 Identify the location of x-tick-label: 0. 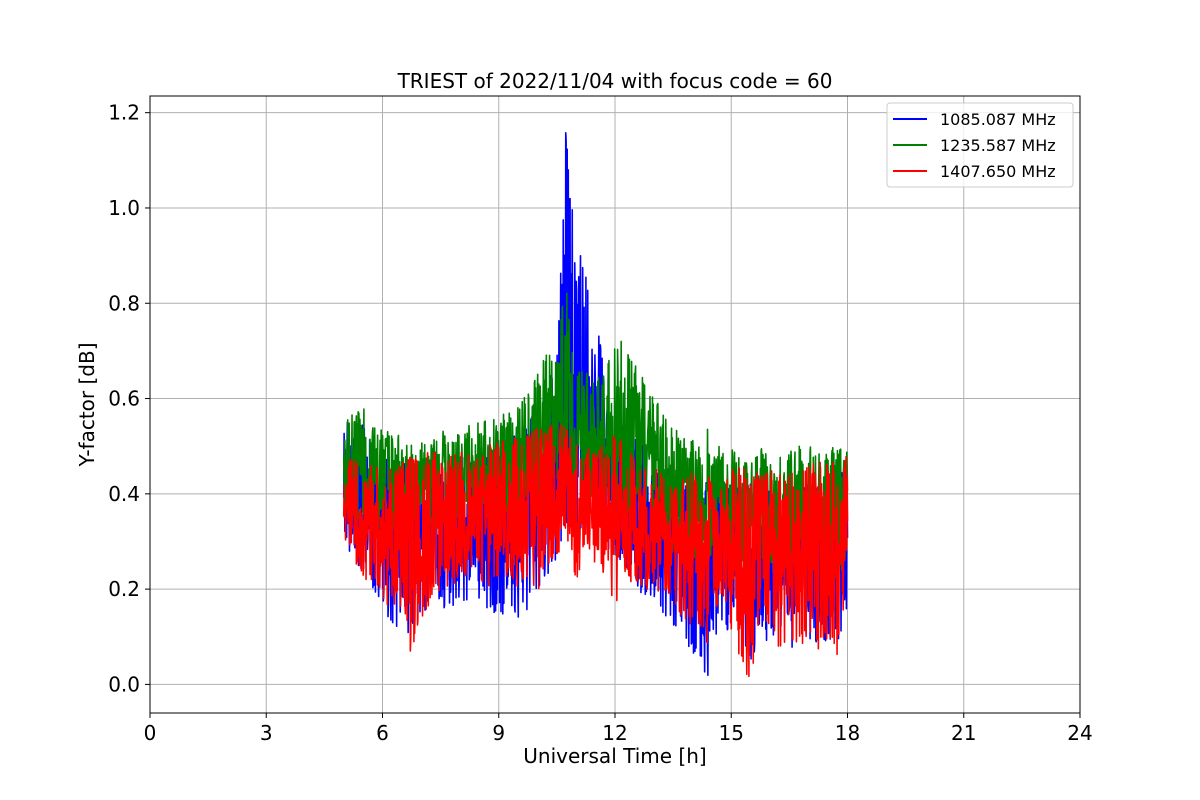
(150, 733).